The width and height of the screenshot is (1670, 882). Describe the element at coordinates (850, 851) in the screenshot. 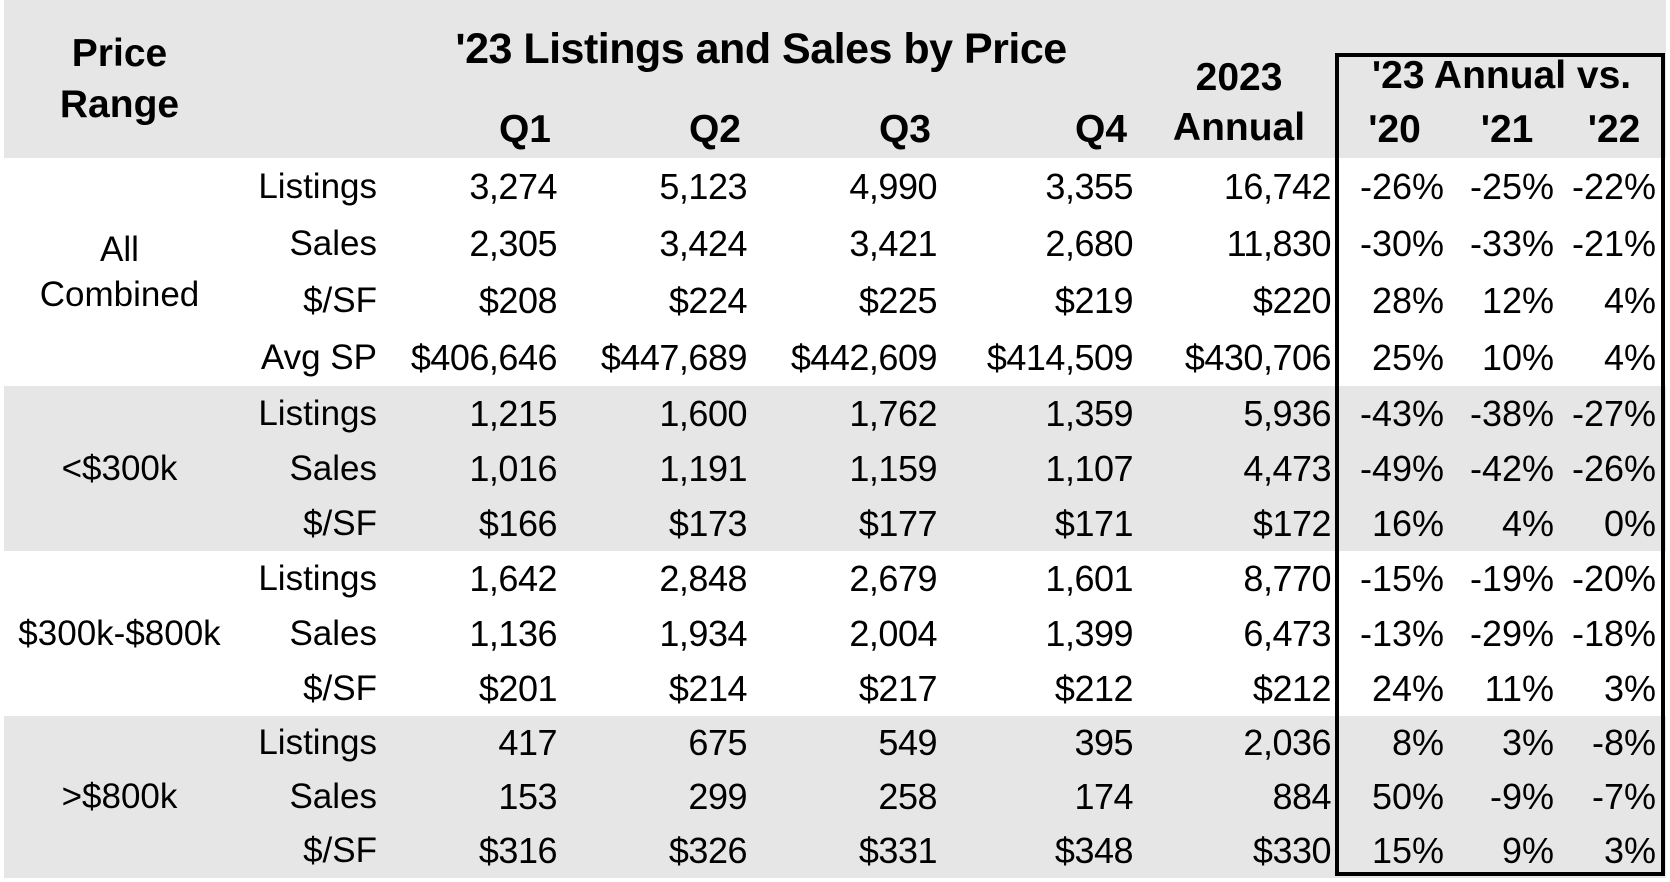

I see `q3-value: $331` at that location.